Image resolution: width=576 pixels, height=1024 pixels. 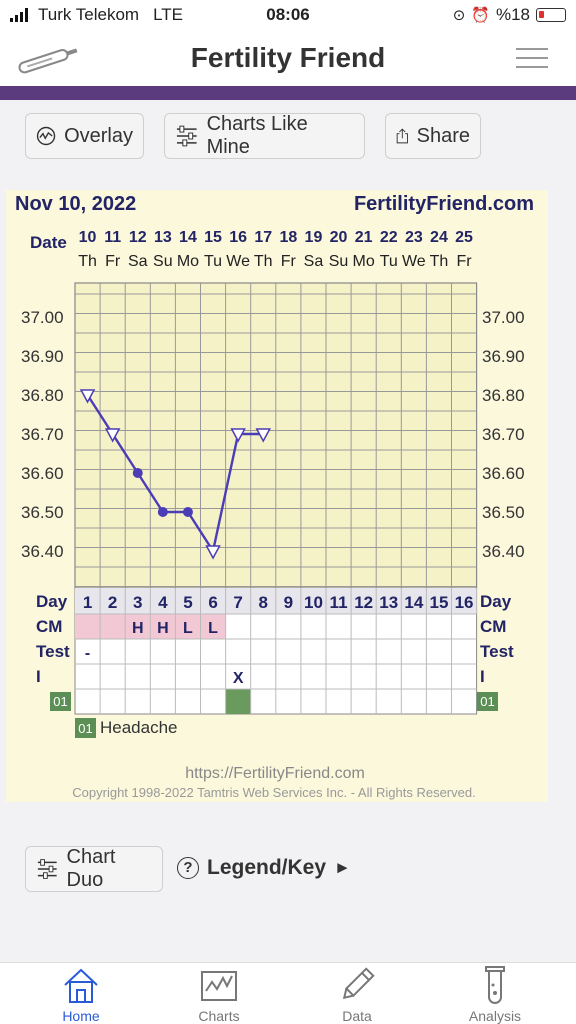 What do you see at coordinates (85, 728) in the screenshot?
I see `note-badge` at bounding box center [85, 728].